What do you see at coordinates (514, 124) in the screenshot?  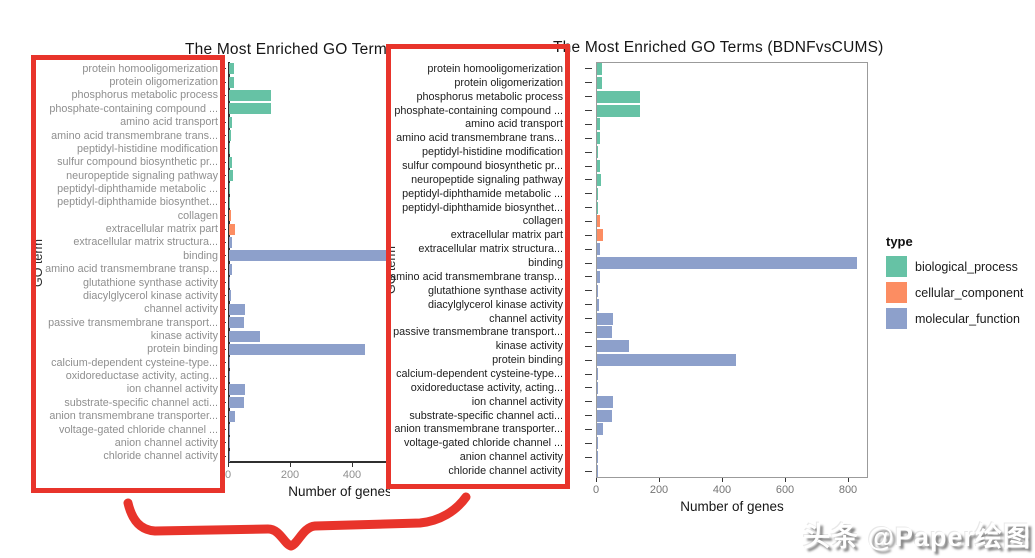 I see `category-label: amino acid transport` at bounding box center [514, 124].